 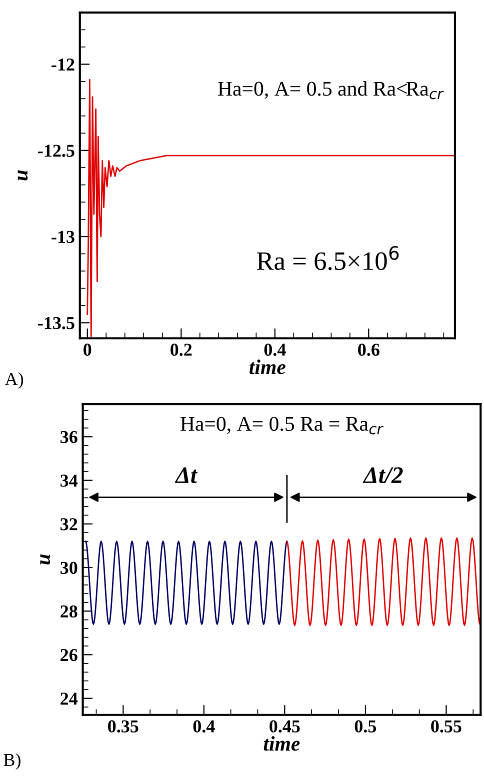 What do you see at coordinates (365, 726) in the screenshot?
I see `x-tick-label: 0.5` at bounding box center [365, 726].